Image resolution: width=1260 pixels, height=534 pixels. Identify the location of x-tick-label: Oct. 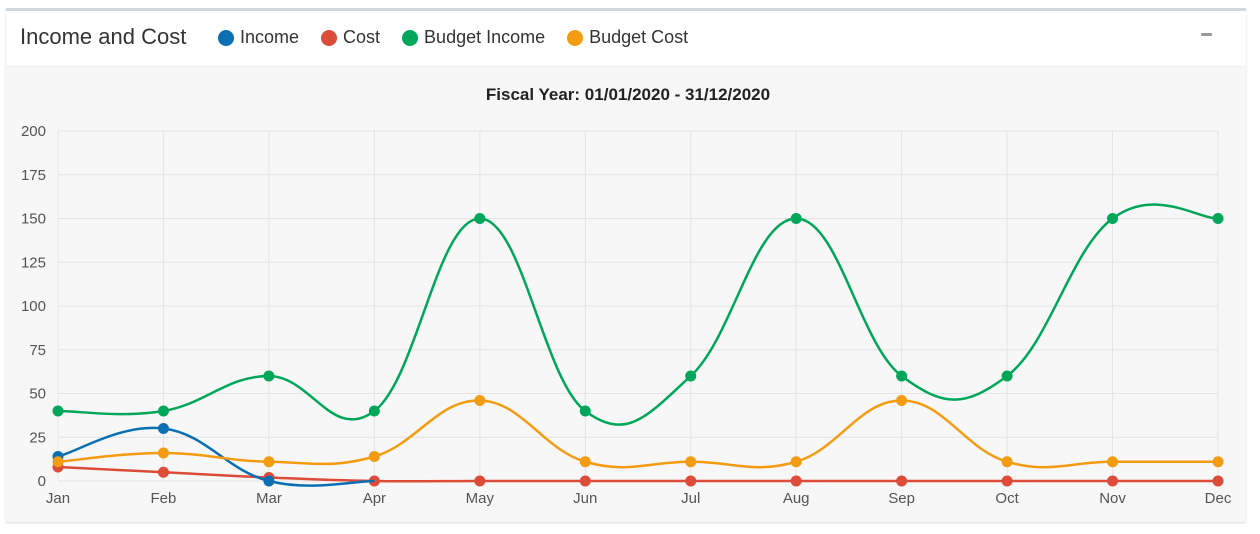
(1007, 498).